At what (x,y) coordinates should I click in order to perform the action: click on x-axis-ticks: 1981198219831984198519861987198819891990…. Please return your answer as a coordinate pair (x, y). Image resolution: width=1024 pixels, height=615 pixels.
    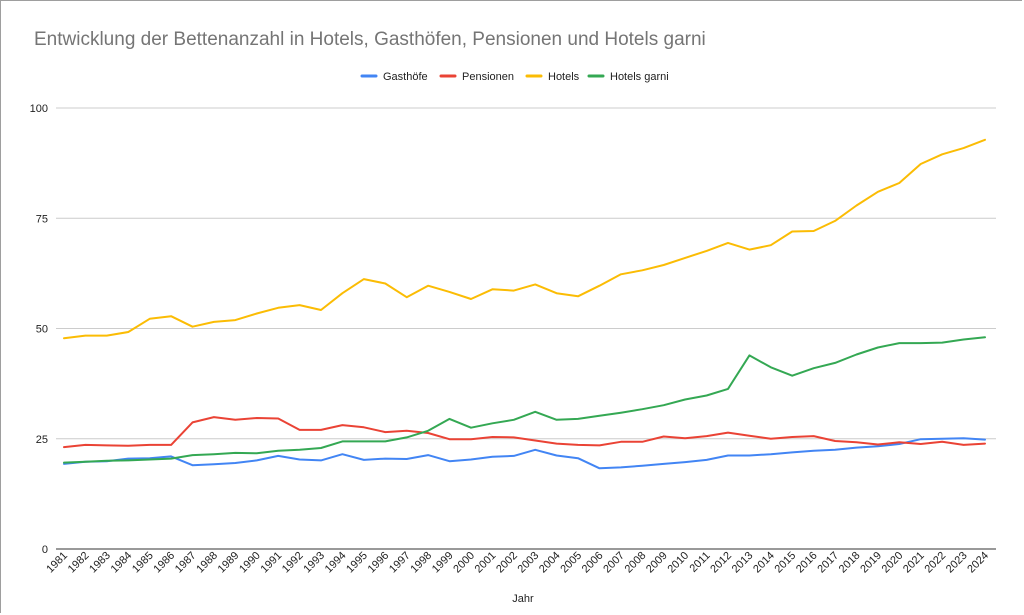
    Looking at the image, I should click on (517, 563).